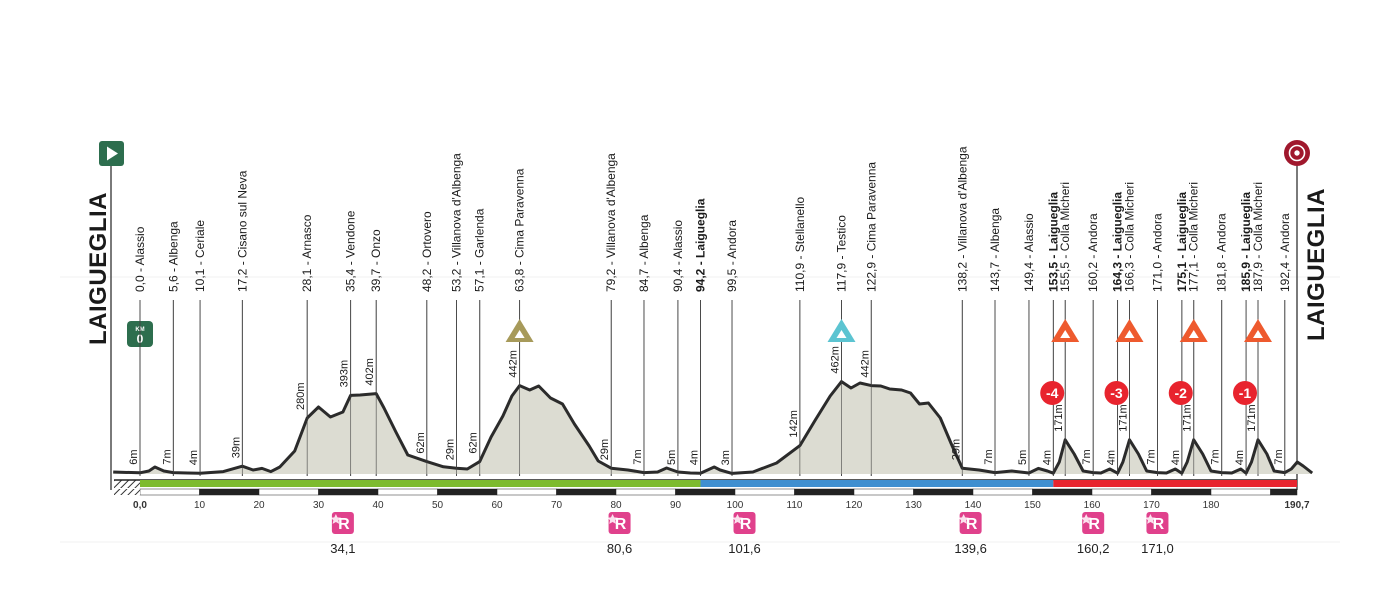 This screenshot has height=605, width=1400. I want to click on finish-target-inner, so click(1297, 153).